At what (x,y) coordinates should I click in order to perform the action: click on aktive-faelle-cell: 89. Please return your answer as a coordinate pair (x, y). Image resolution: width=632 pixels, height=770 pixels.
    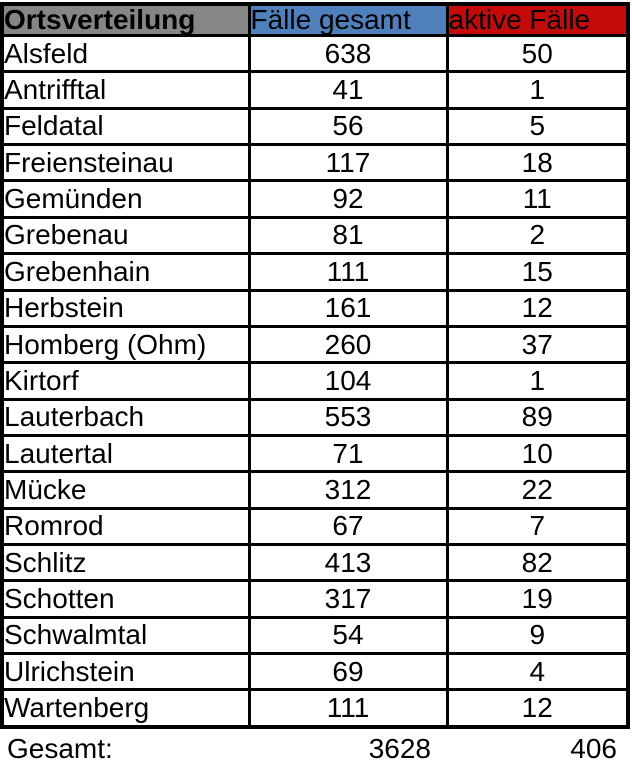
    Looking at the image, I should click on (537, 417).